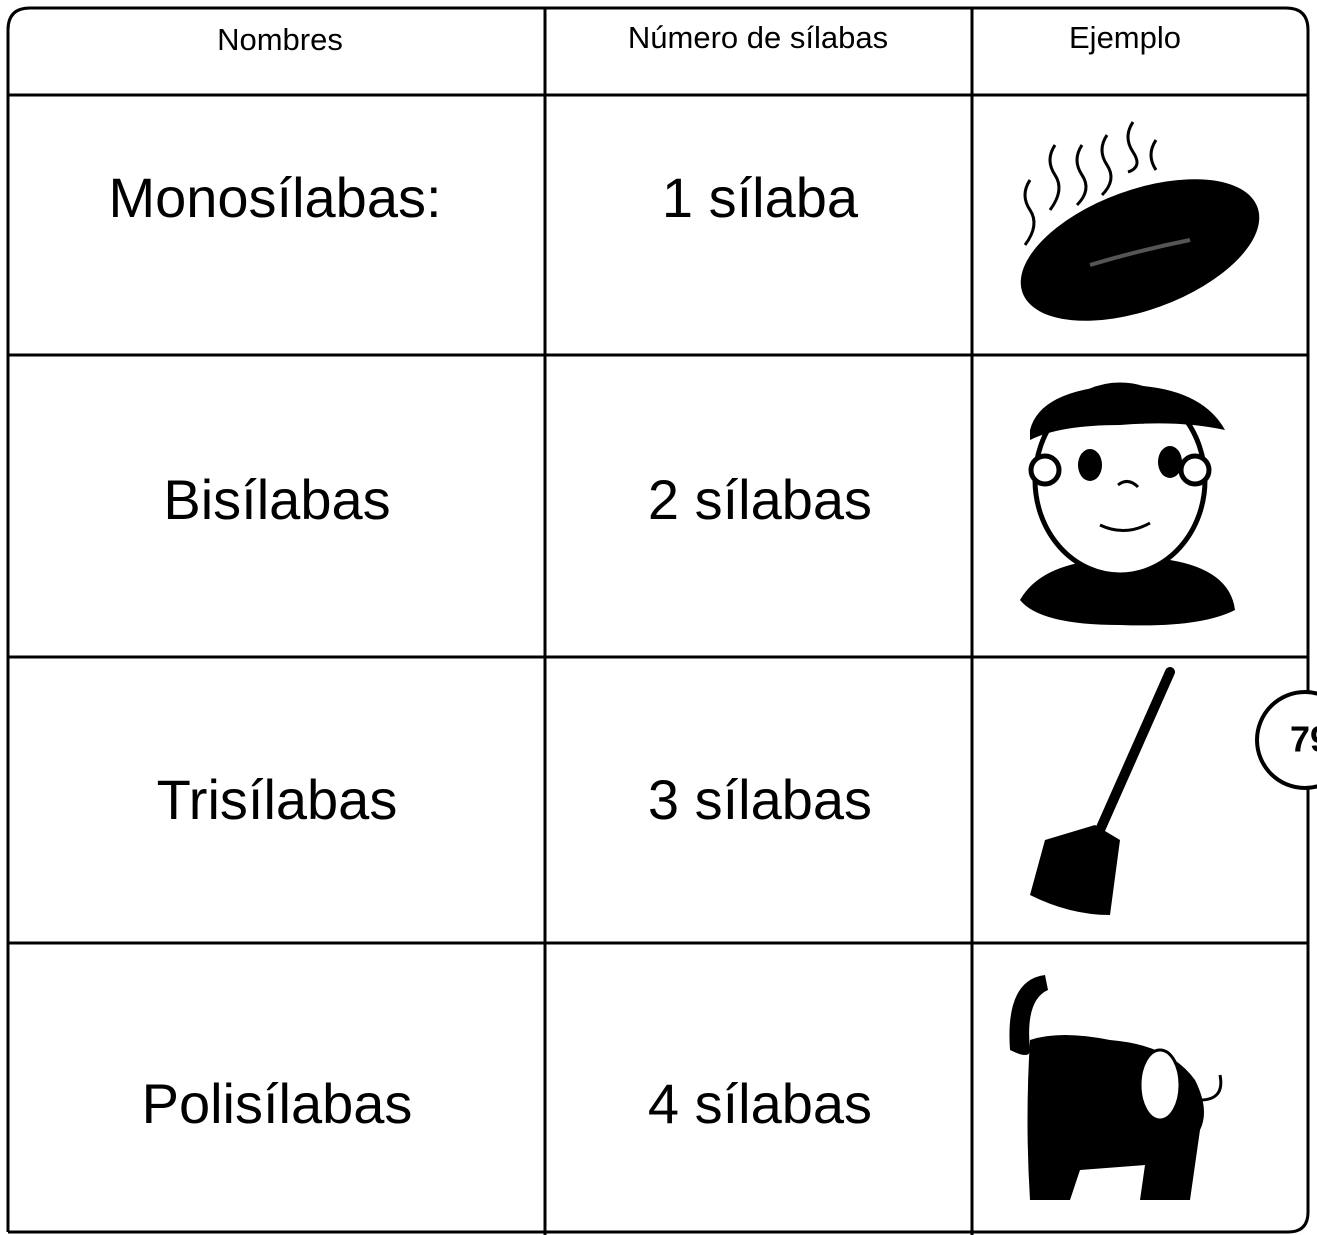 This screenshot has width=1317, height=1235. I want to click on syllables-cell: 1 sílaba, so click(760, 197).